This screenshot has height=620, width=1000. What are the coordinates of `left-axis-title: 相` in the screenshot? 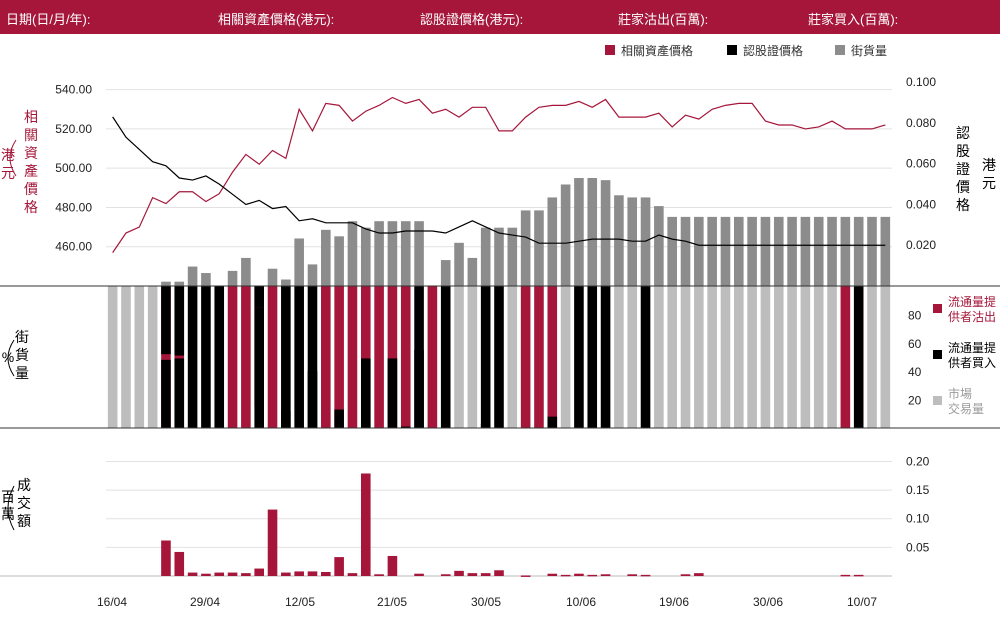 It's located at (31, 117).